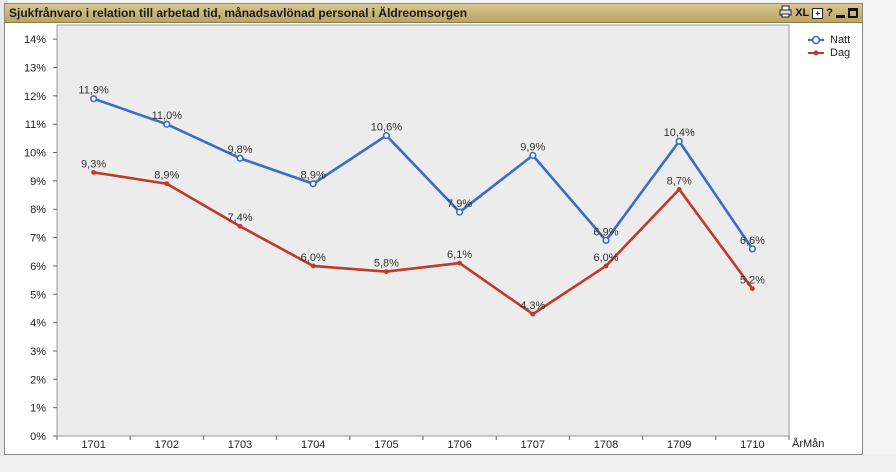 The width and height of the screenshot is (896, 472). I want to click on help-icon: ?, so click(829, 13).